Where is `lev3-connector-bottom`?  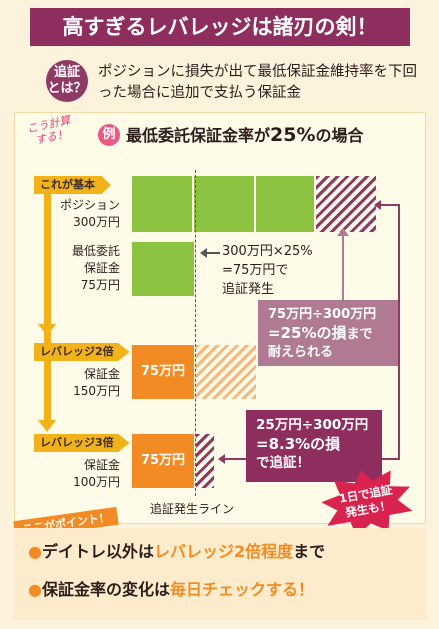 lev3-connector-bottom is located at coordinates (391, 459).